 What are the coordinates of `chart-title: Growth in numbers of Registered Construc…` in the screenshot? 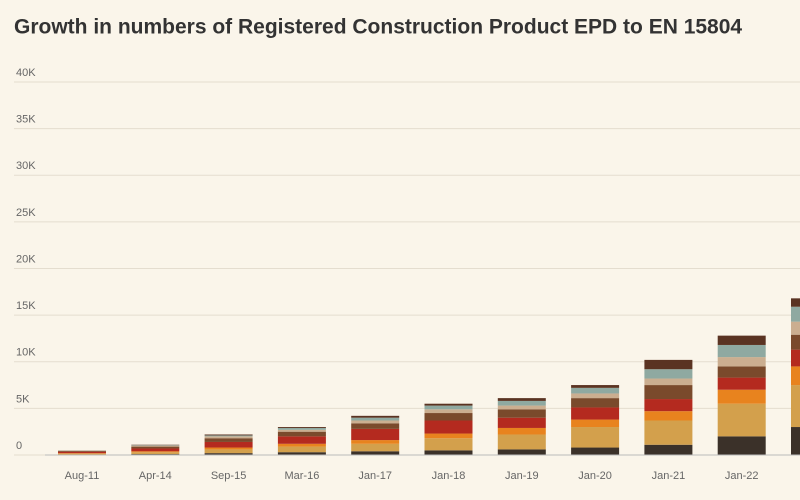 It's located at (378, 27).